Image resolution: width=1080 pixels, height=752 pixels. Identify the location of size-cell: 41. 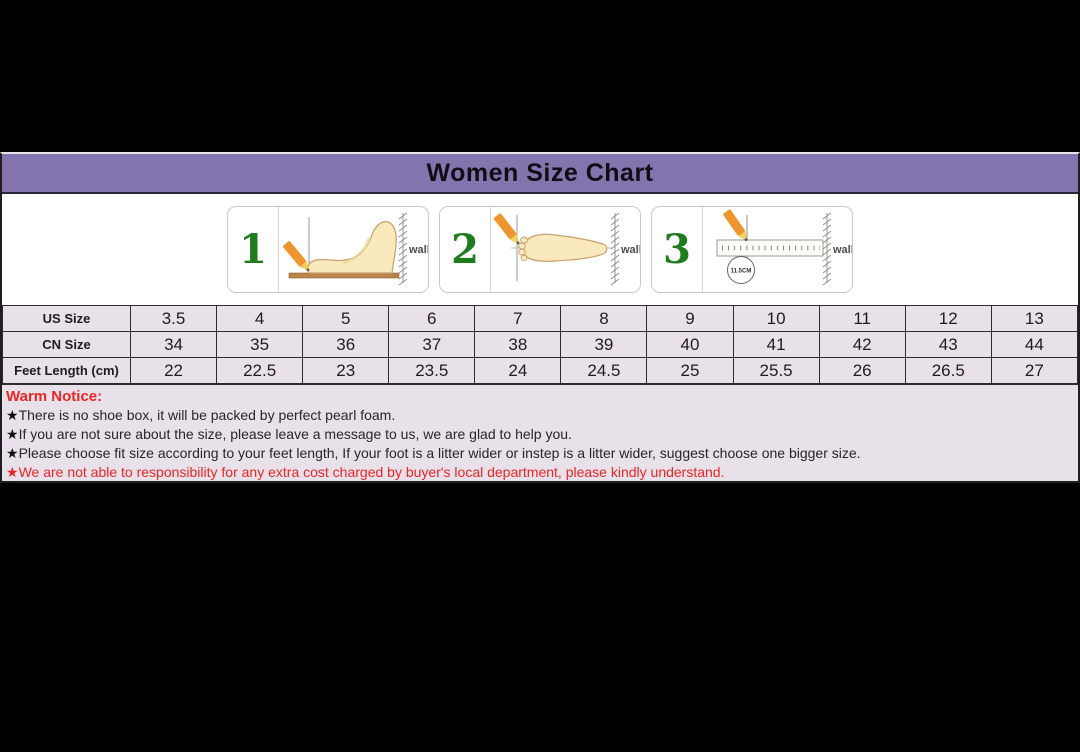
(776, 344).